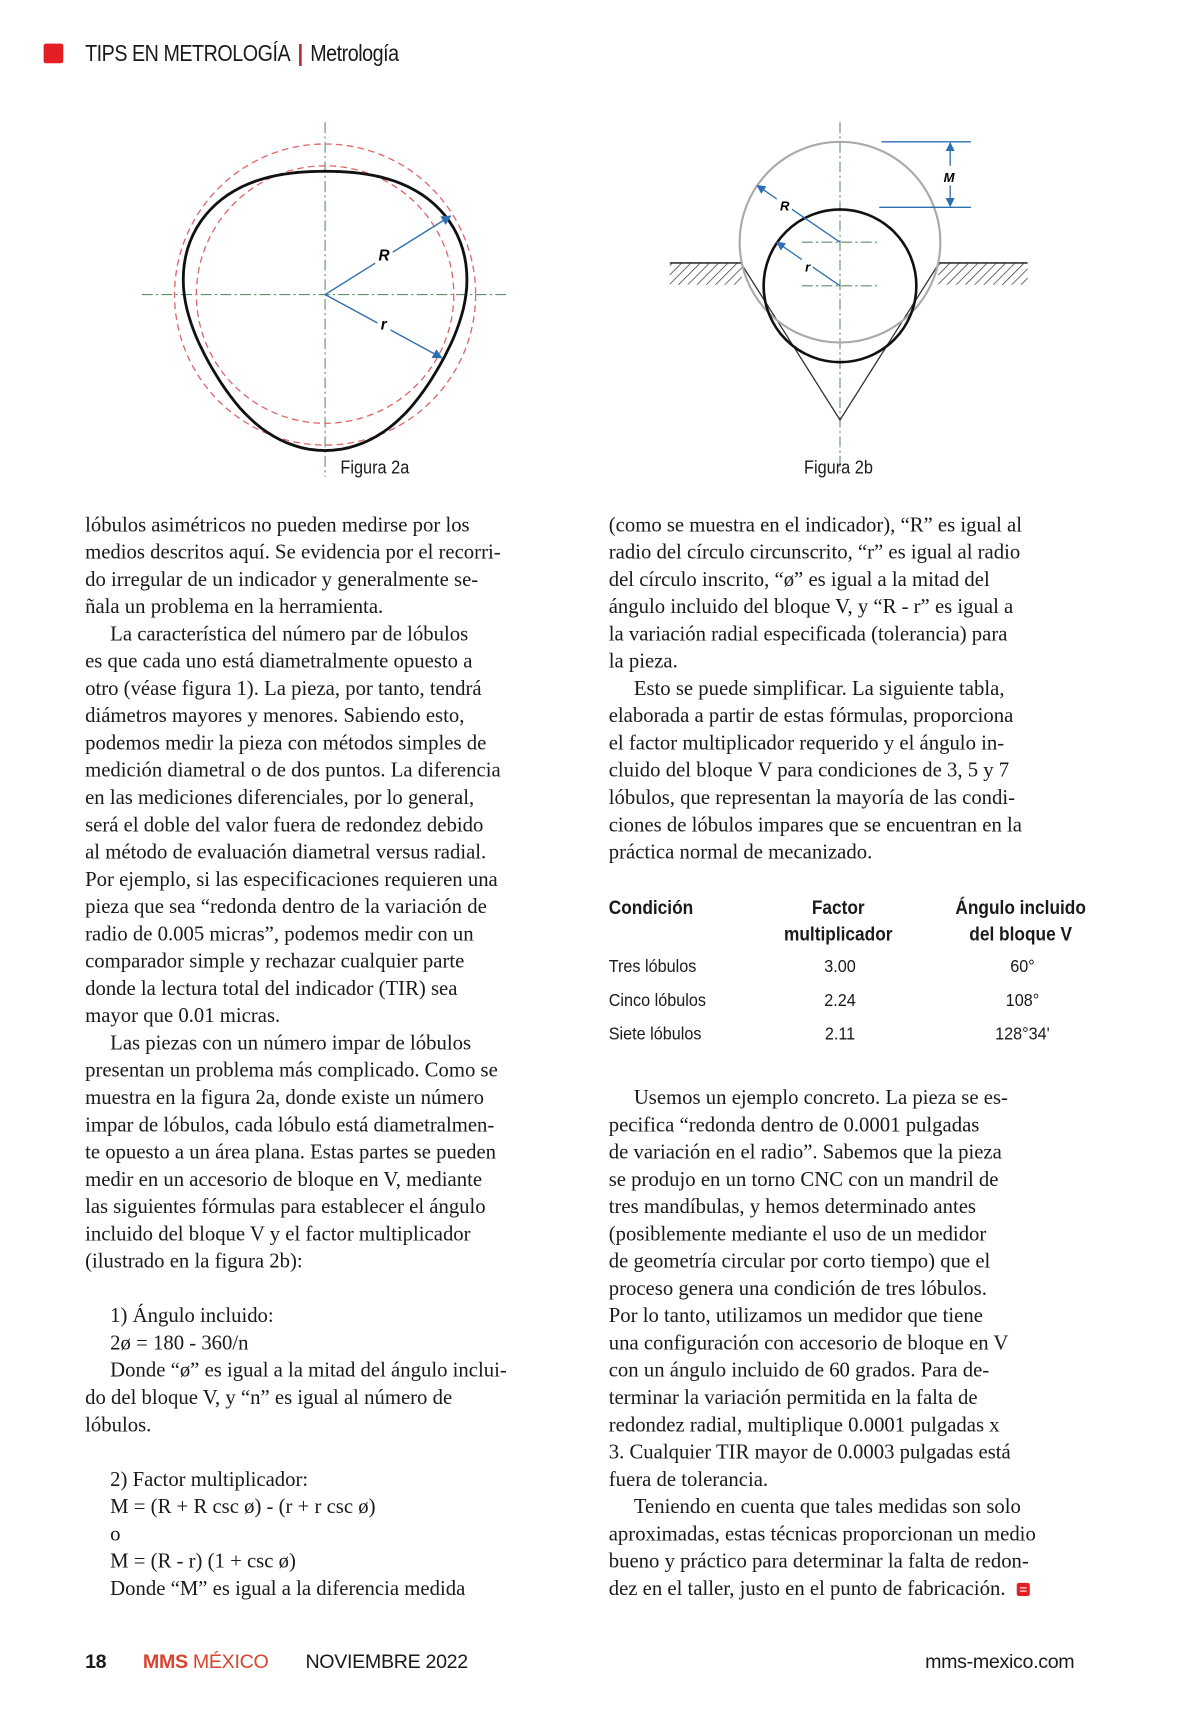 The height and width of the screenshot is (1714, 1200). Describe the element at coordinates (115, 1534) in the screenshot. I see `text-line: o` at that location.